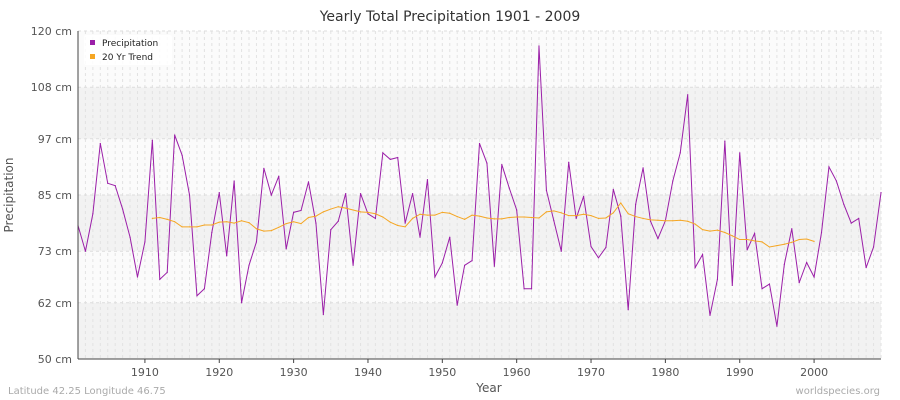 The height and width of the screenshot is (400, 900). Describe the element at coordinates (665, 372) in the screenshot. I see `x-tick-label: 1980` at that location.